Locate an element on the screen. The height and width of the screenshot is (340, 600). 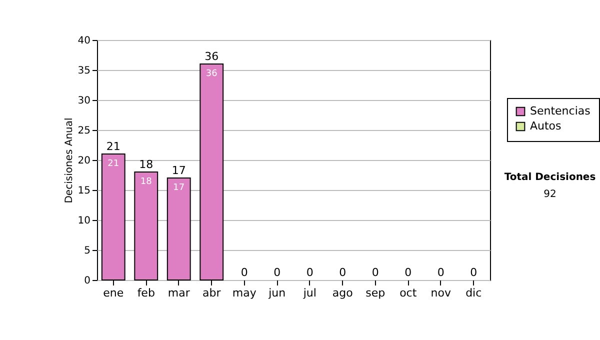
y-tick-label: 35 is located at coordinates (84, 71).